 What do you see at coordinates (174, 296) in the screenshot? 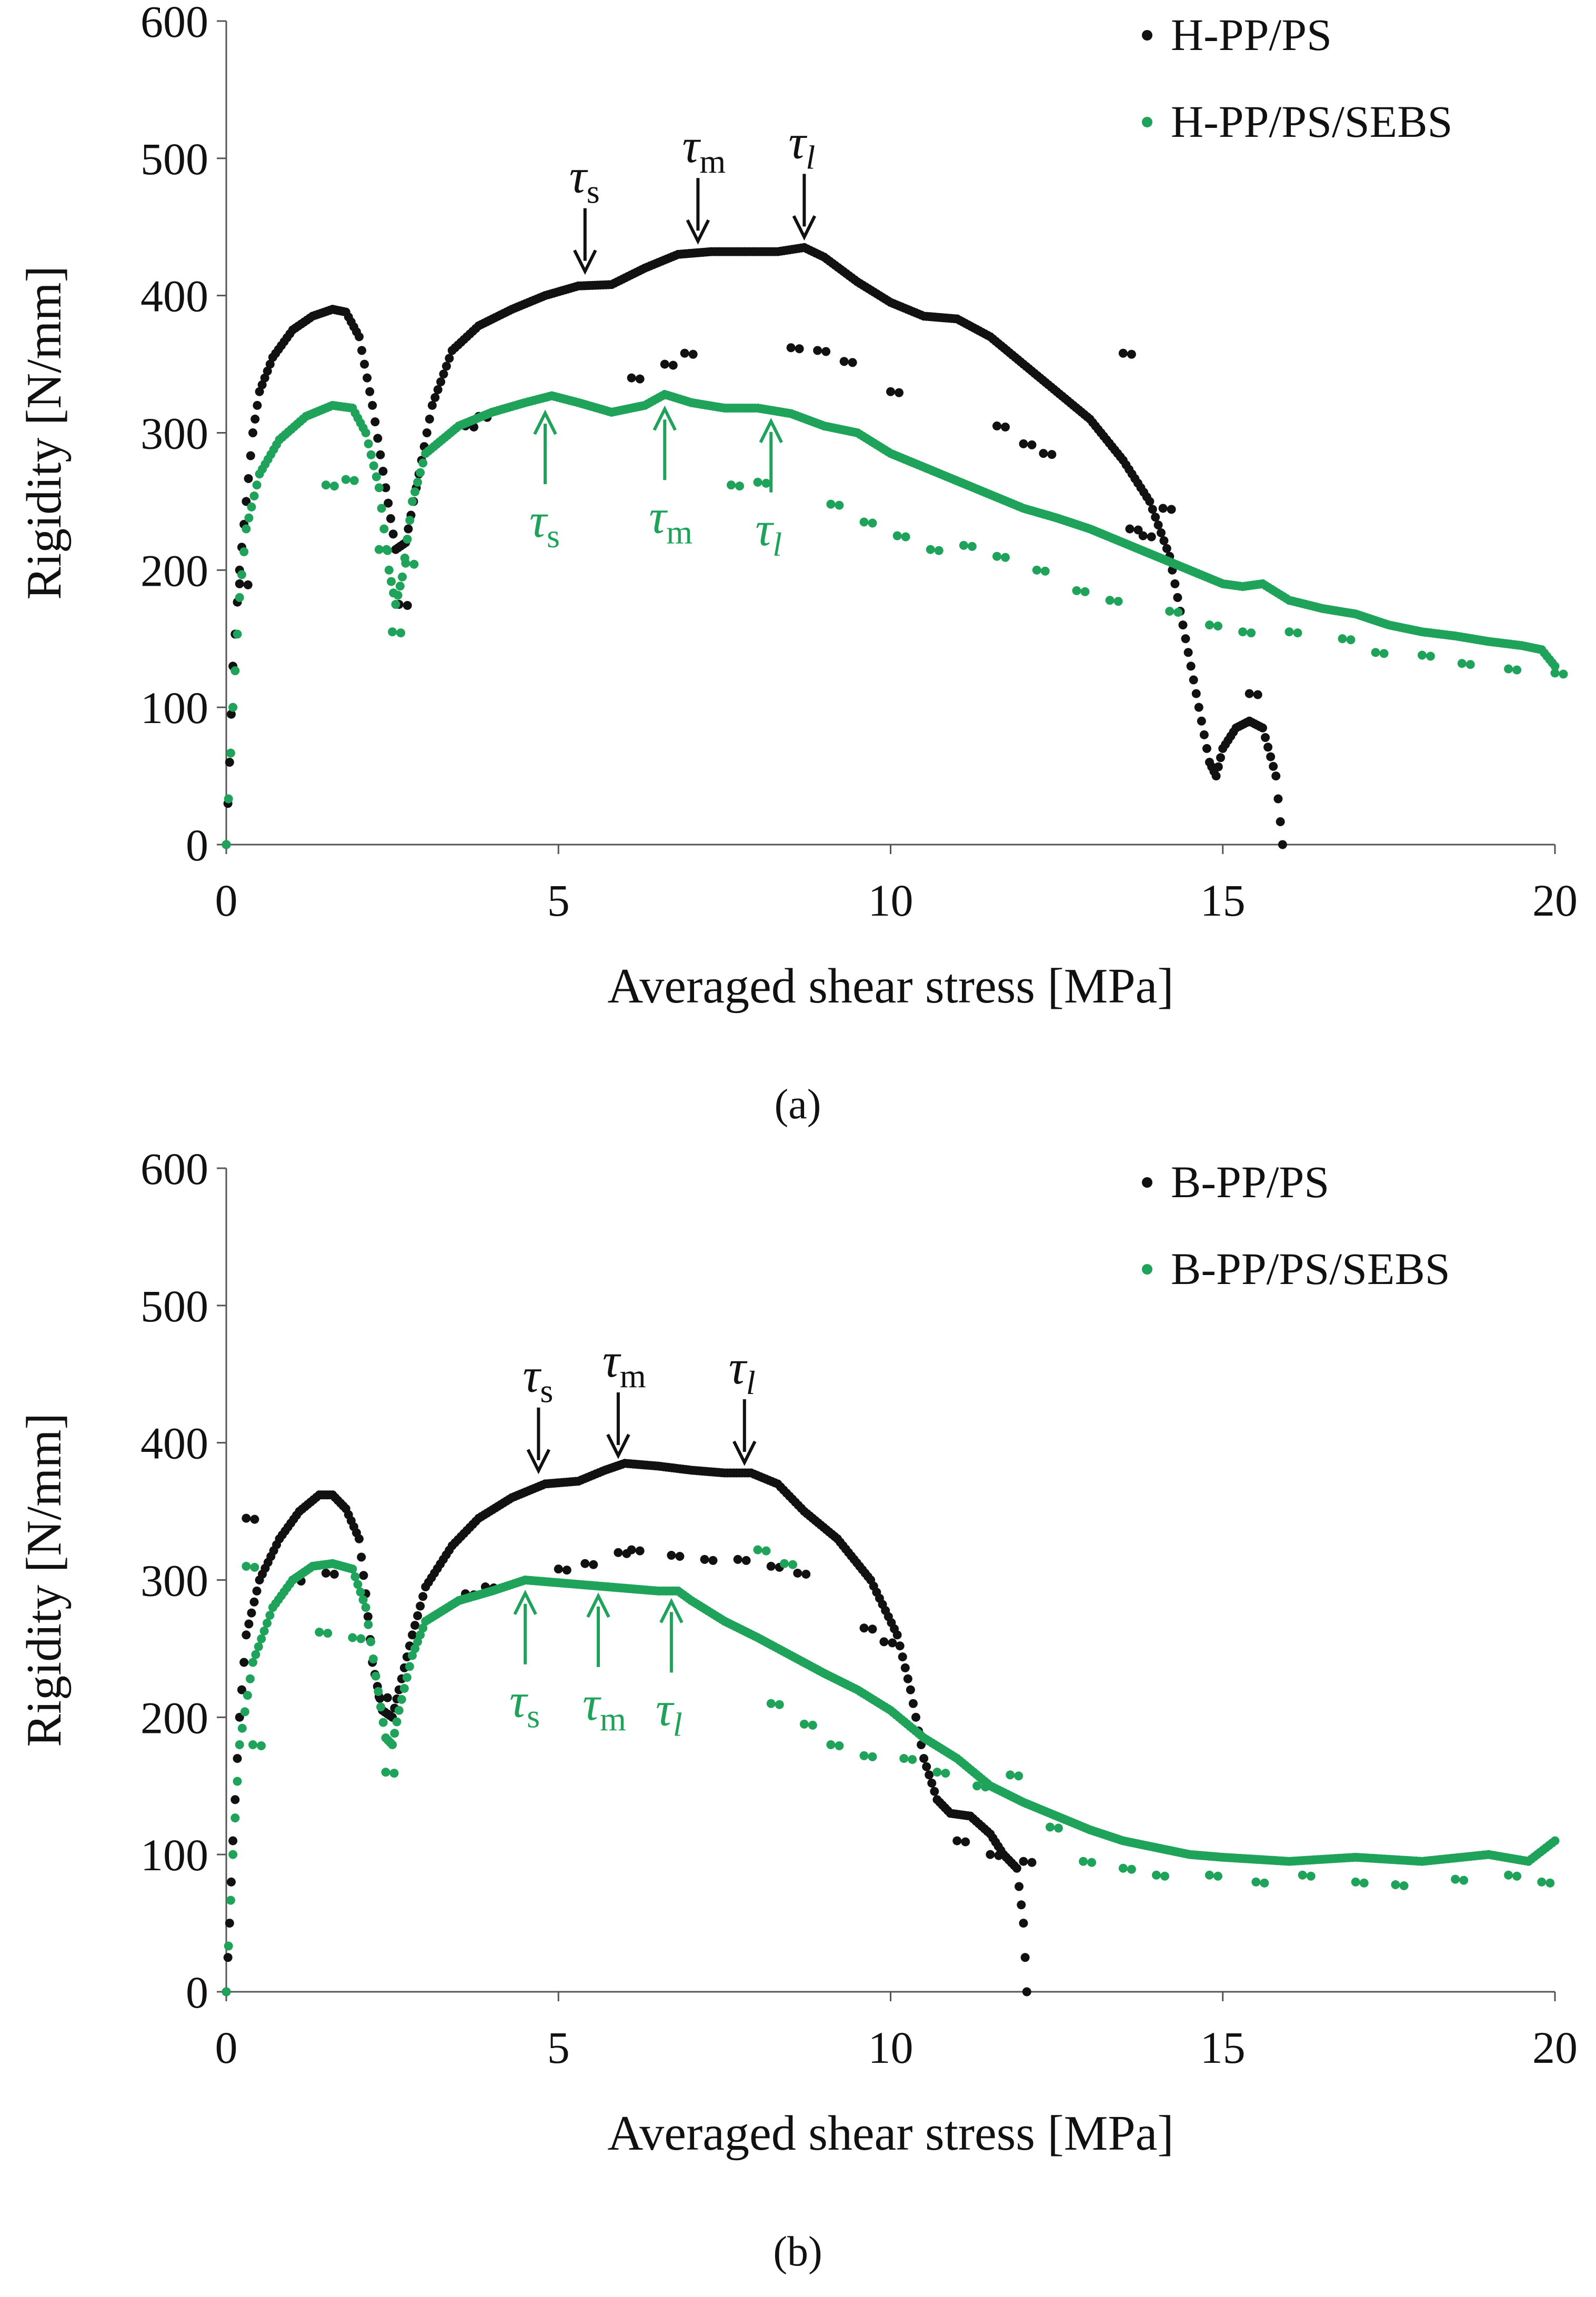
I see `y-tick-label: 400` at bounding box center [174, 296].